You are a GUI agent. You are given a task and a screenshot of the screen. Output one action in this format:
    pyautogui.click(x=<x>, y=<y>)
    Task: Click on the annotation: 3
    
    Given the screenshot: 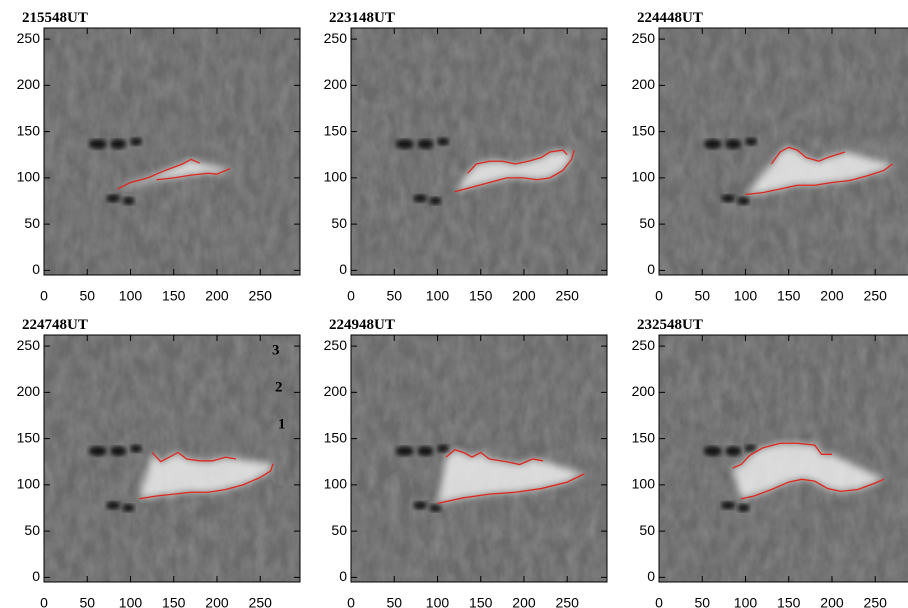 What is the action you would take?
    pyautogui.click(x=276, y=350)
    